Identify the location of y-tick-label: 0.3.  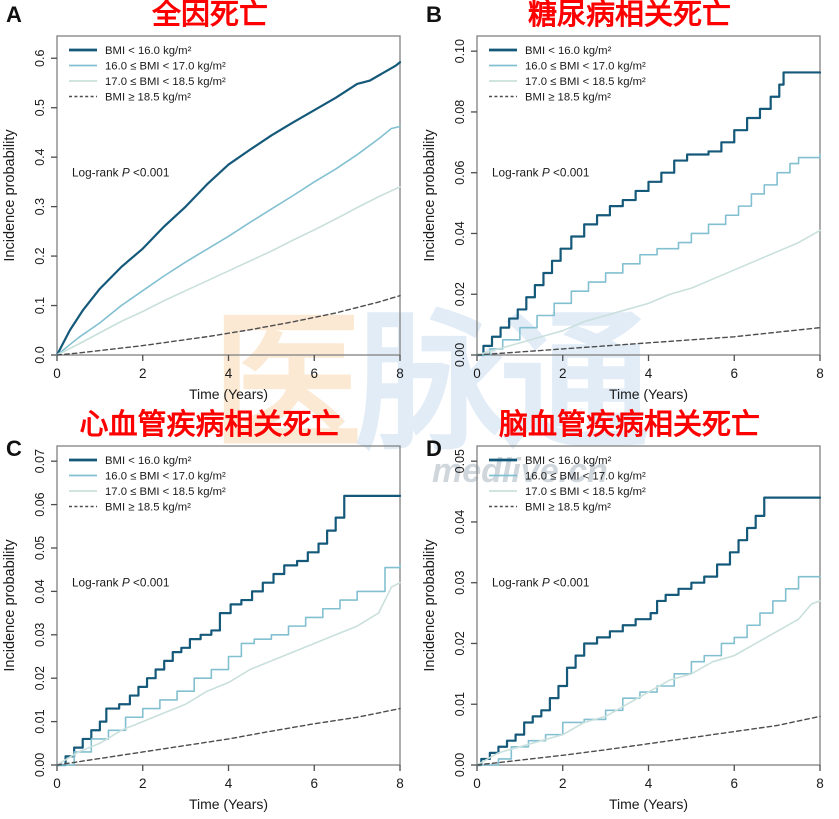
(40, 206).